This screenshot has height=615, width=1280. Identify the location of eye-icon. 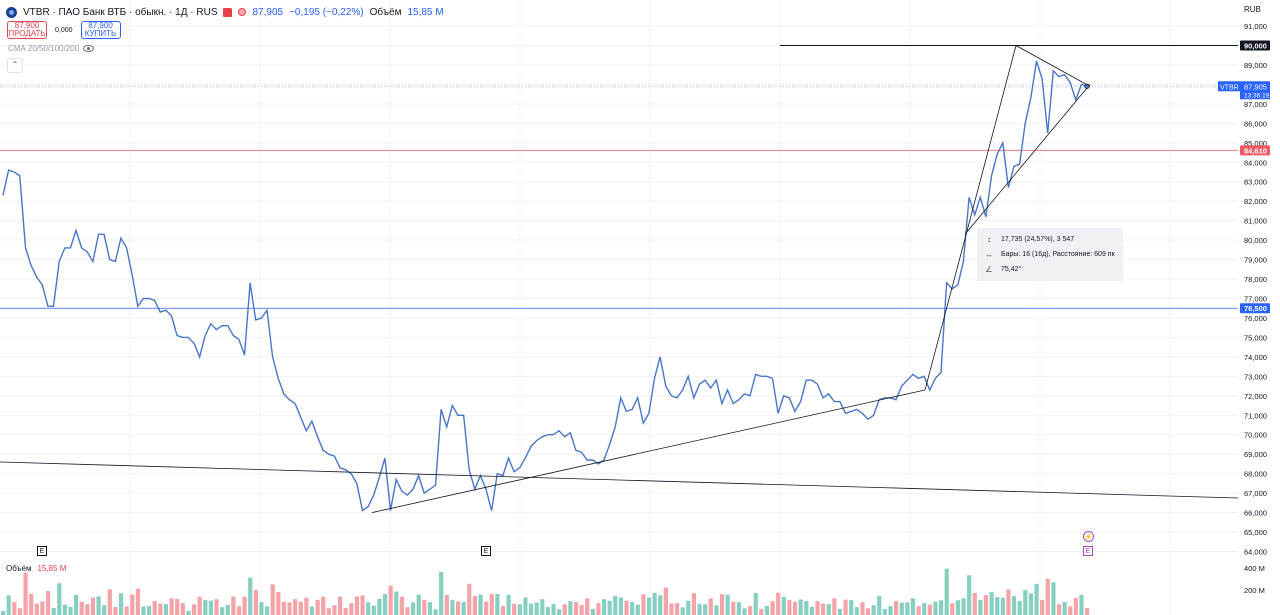
(89, 48).